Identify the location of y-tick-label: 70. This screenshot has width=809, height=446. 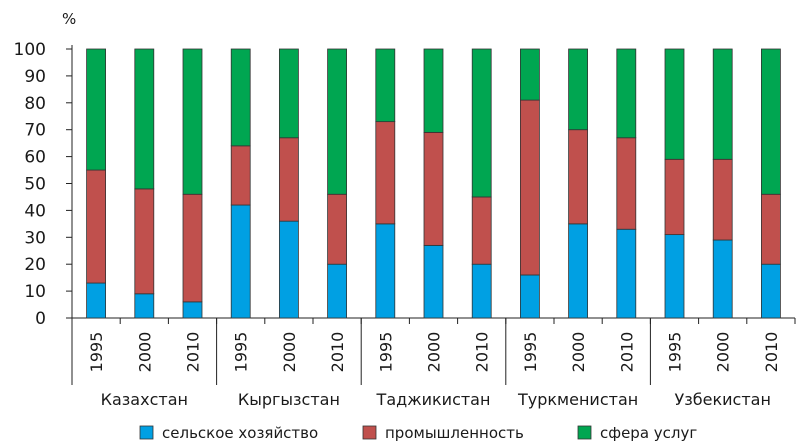
(35, 131).